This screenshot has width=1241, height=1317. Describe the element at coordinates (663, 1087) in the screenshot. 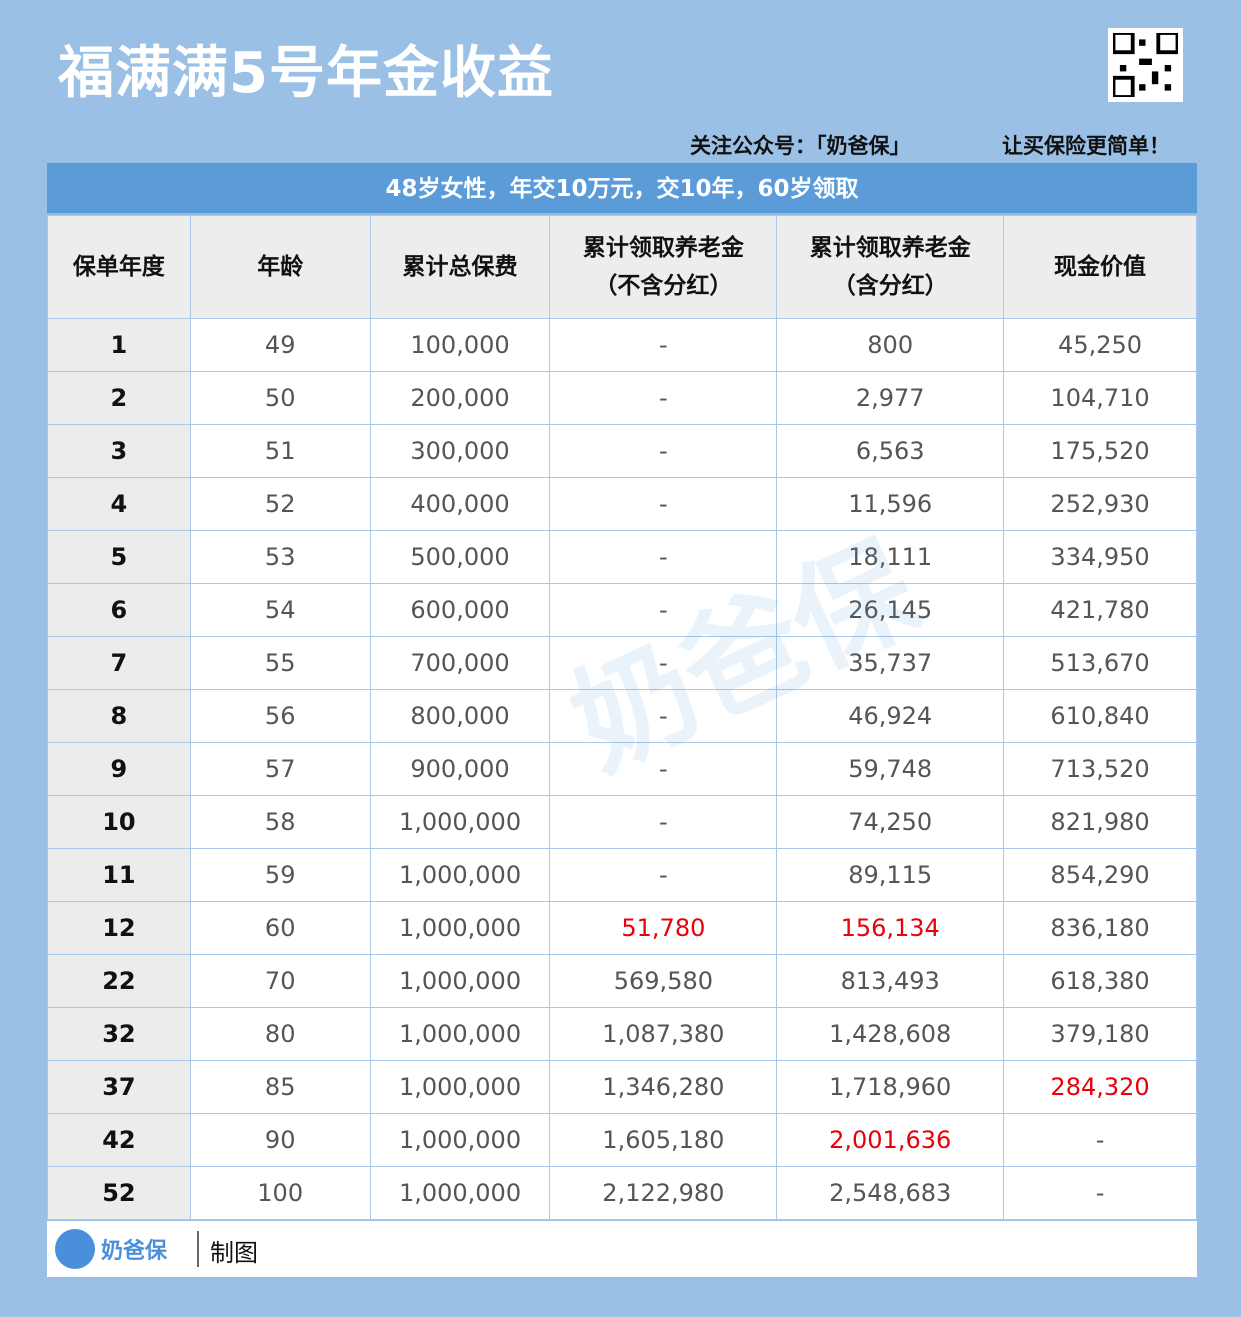

I see `table-cell: 1,346,280` at that location.